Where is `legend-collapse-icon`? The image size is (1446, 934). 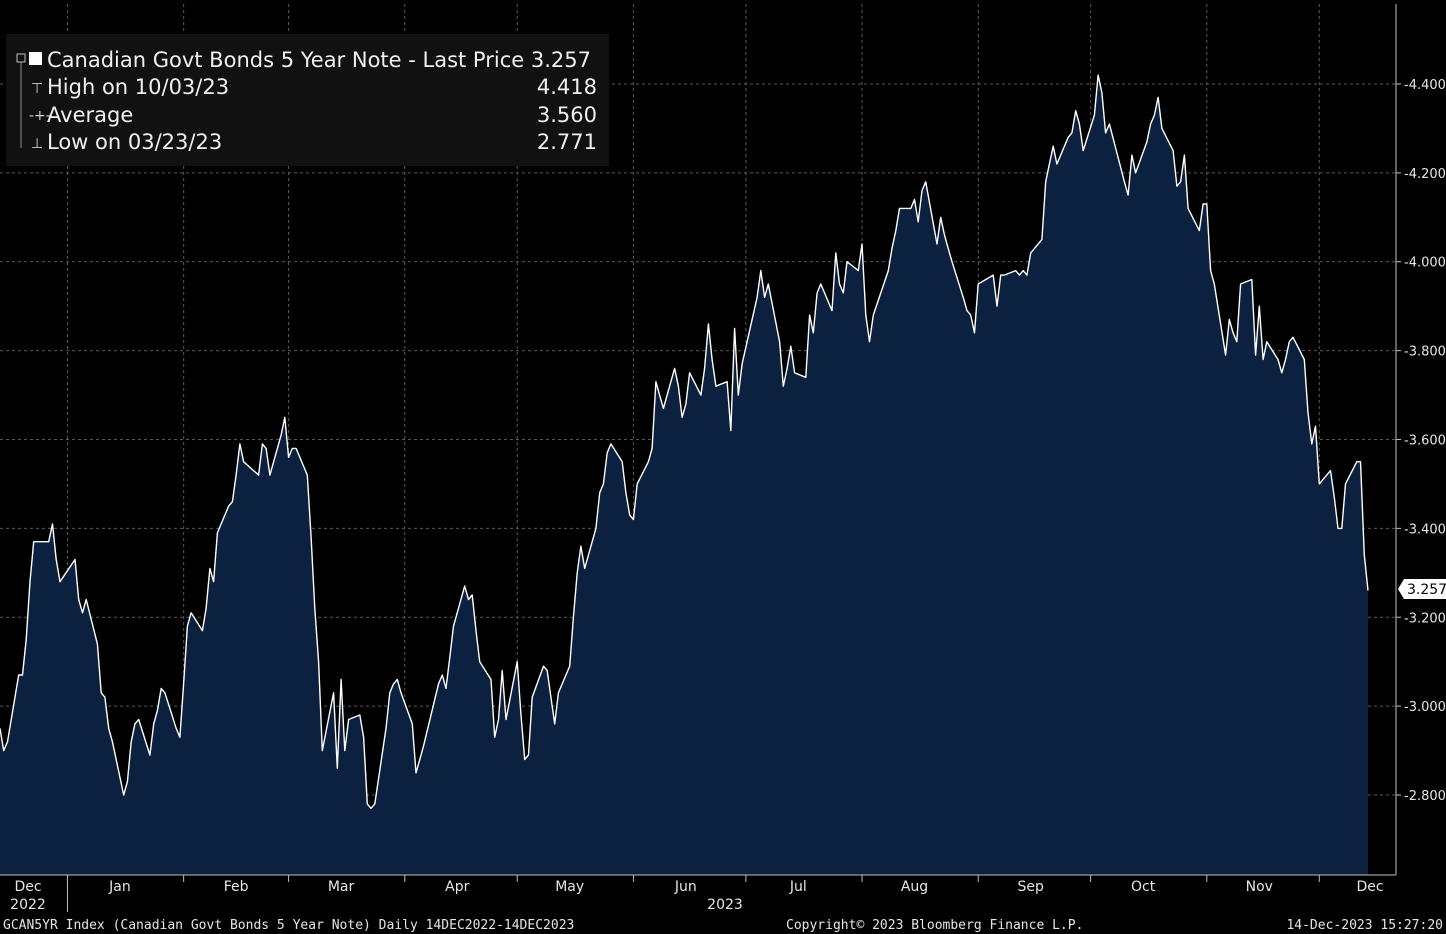
legend-collapse-icon is located at coordinates (21, 58).